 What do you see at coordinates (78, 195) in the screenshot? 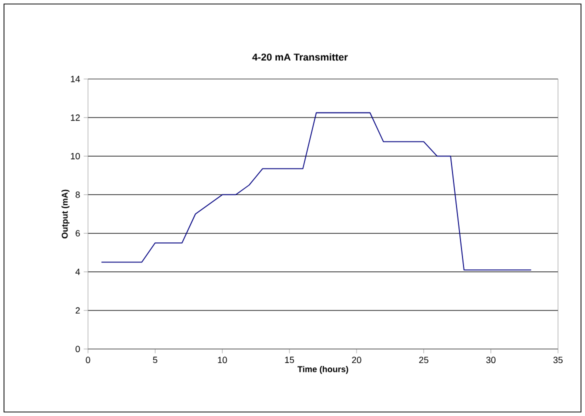
I see `y-tick-label: 8` at bounding box center [78, 195].